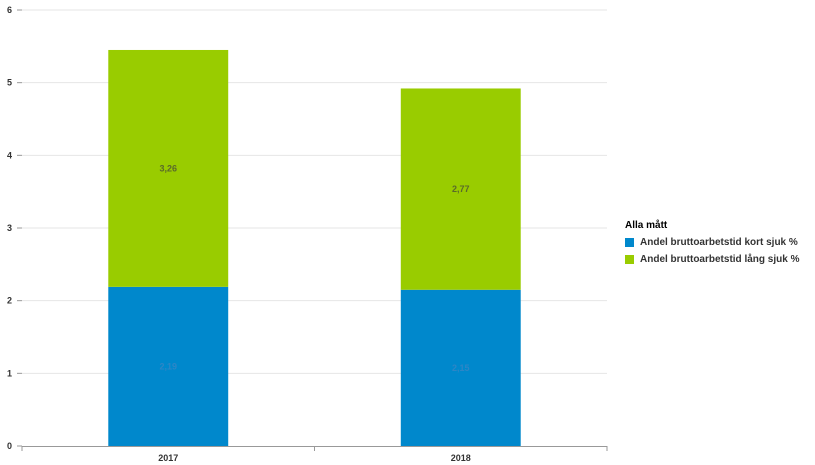 Image resolution: width=815 pixels, height=465 pixels. What do you see at coordinates (9, 10) in the screenshot?
I see `y-tick-label: 6` at bounding box center [9, 10].